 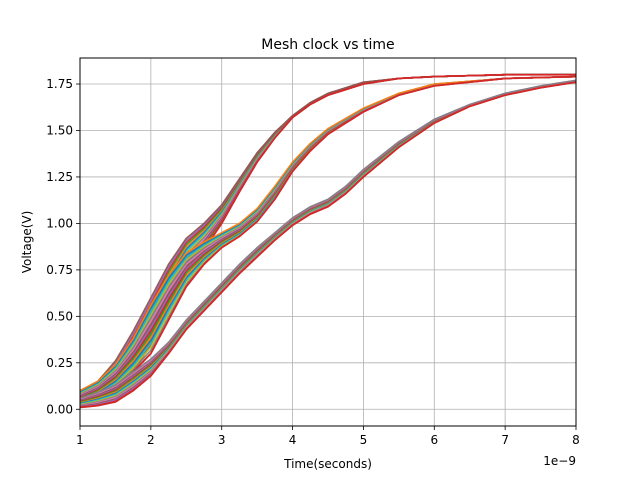 I want to click on y-tick-label: 1.25, so click(x=59, y=177).